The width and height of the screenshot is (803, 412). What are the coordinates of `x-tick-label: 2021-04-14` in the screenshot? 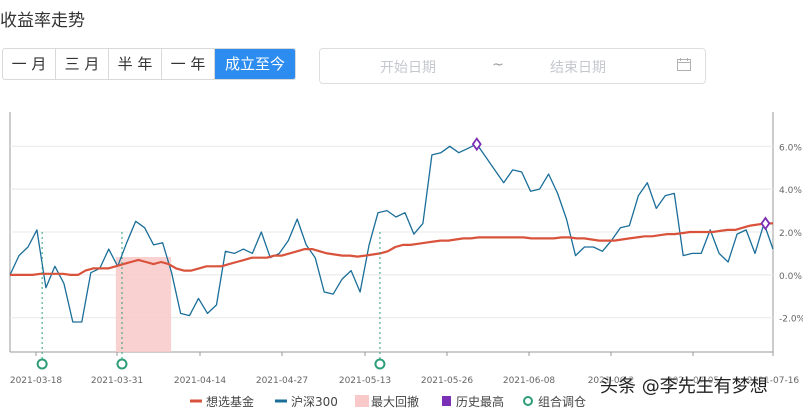 It's located at (200, 381).